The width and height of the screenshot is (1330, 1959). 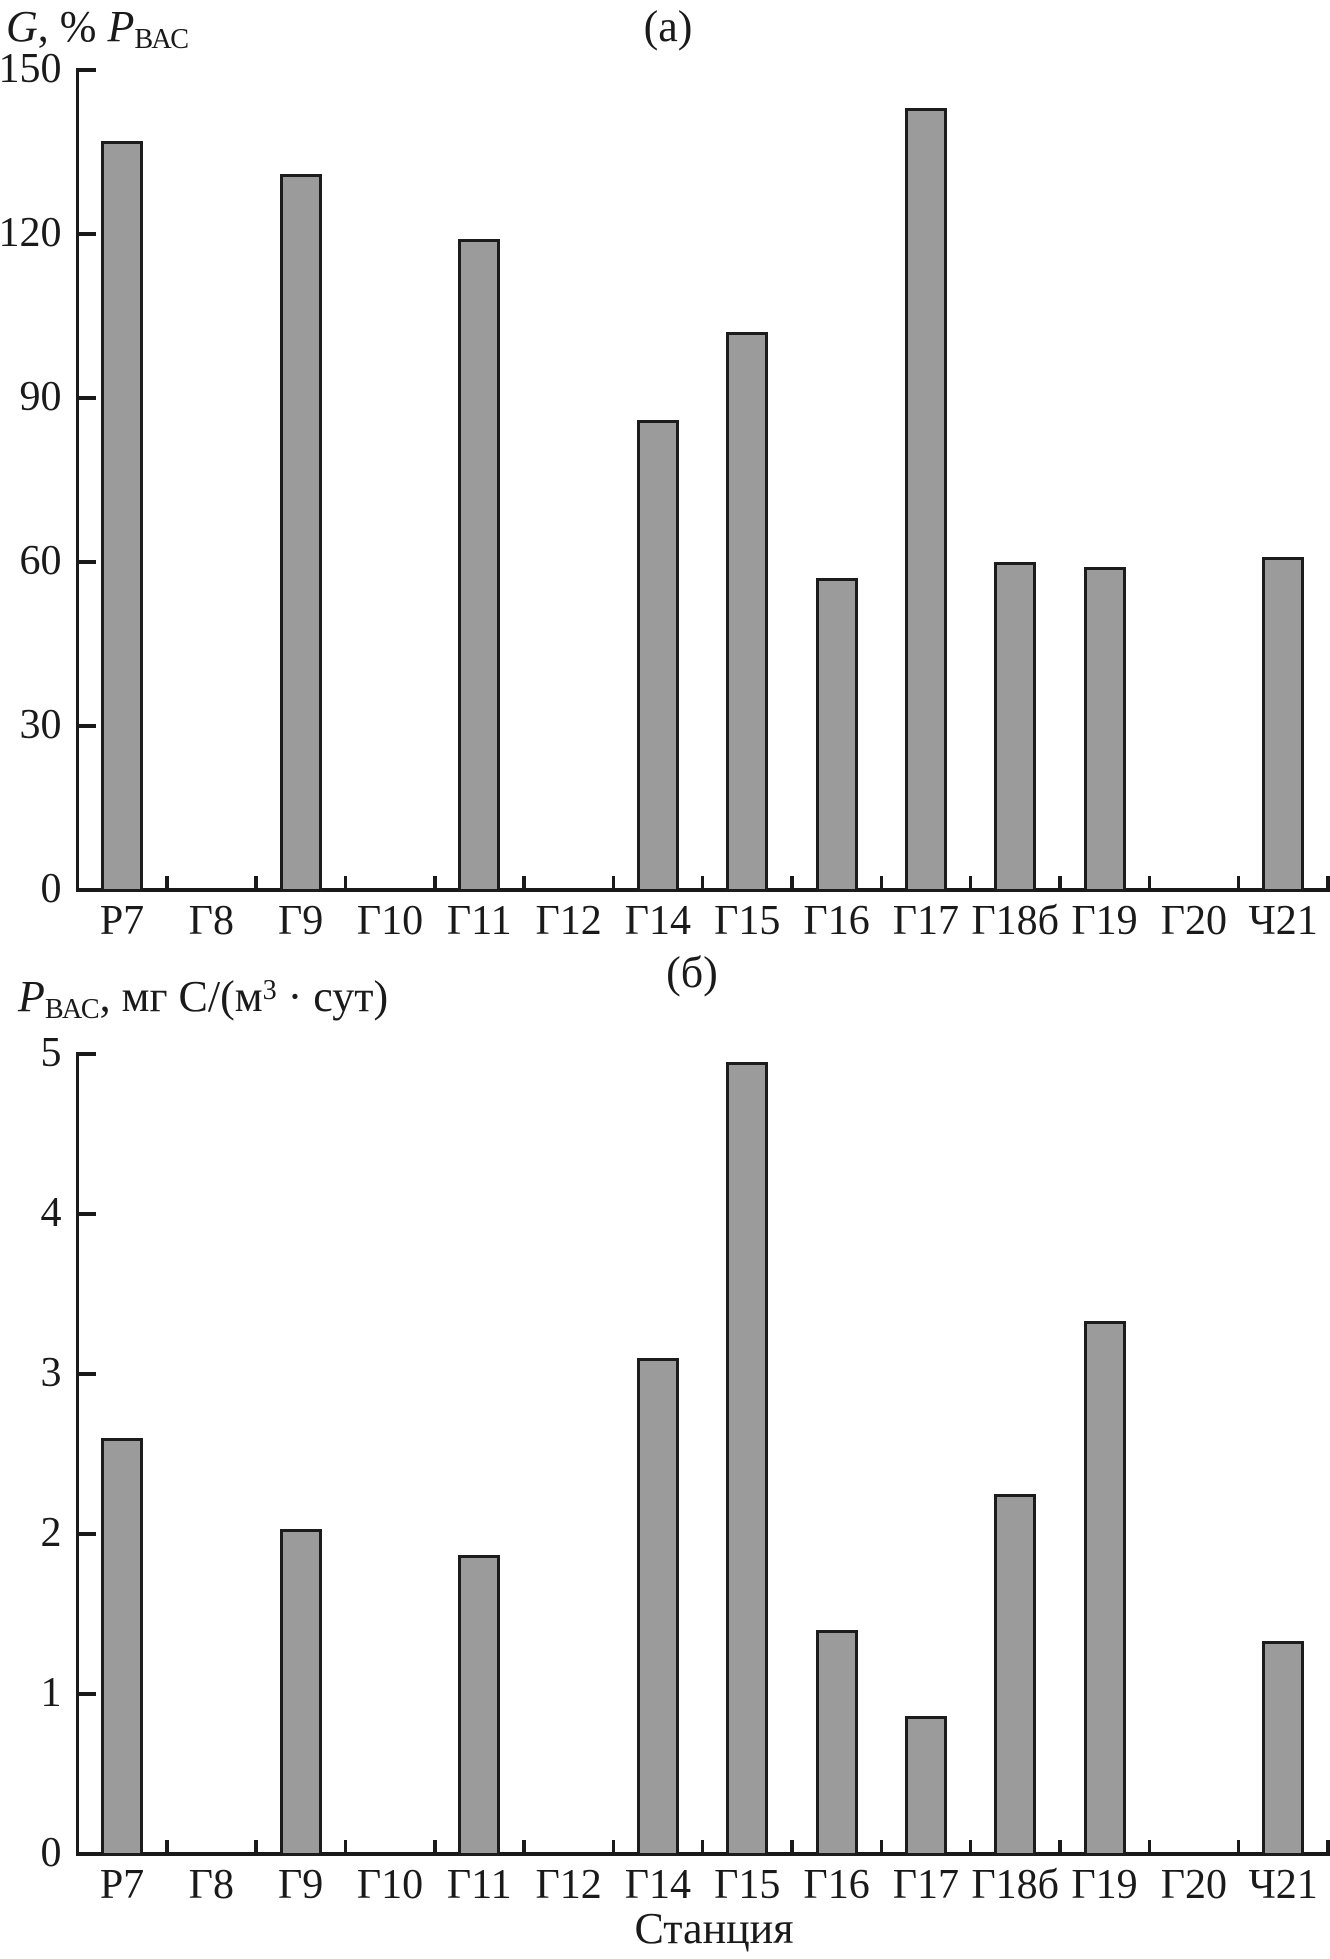 What do you see at coordinates (332, 996) in the screenshot?
I see `axis-title-part: · сут)` at bounding box center [332, 996].